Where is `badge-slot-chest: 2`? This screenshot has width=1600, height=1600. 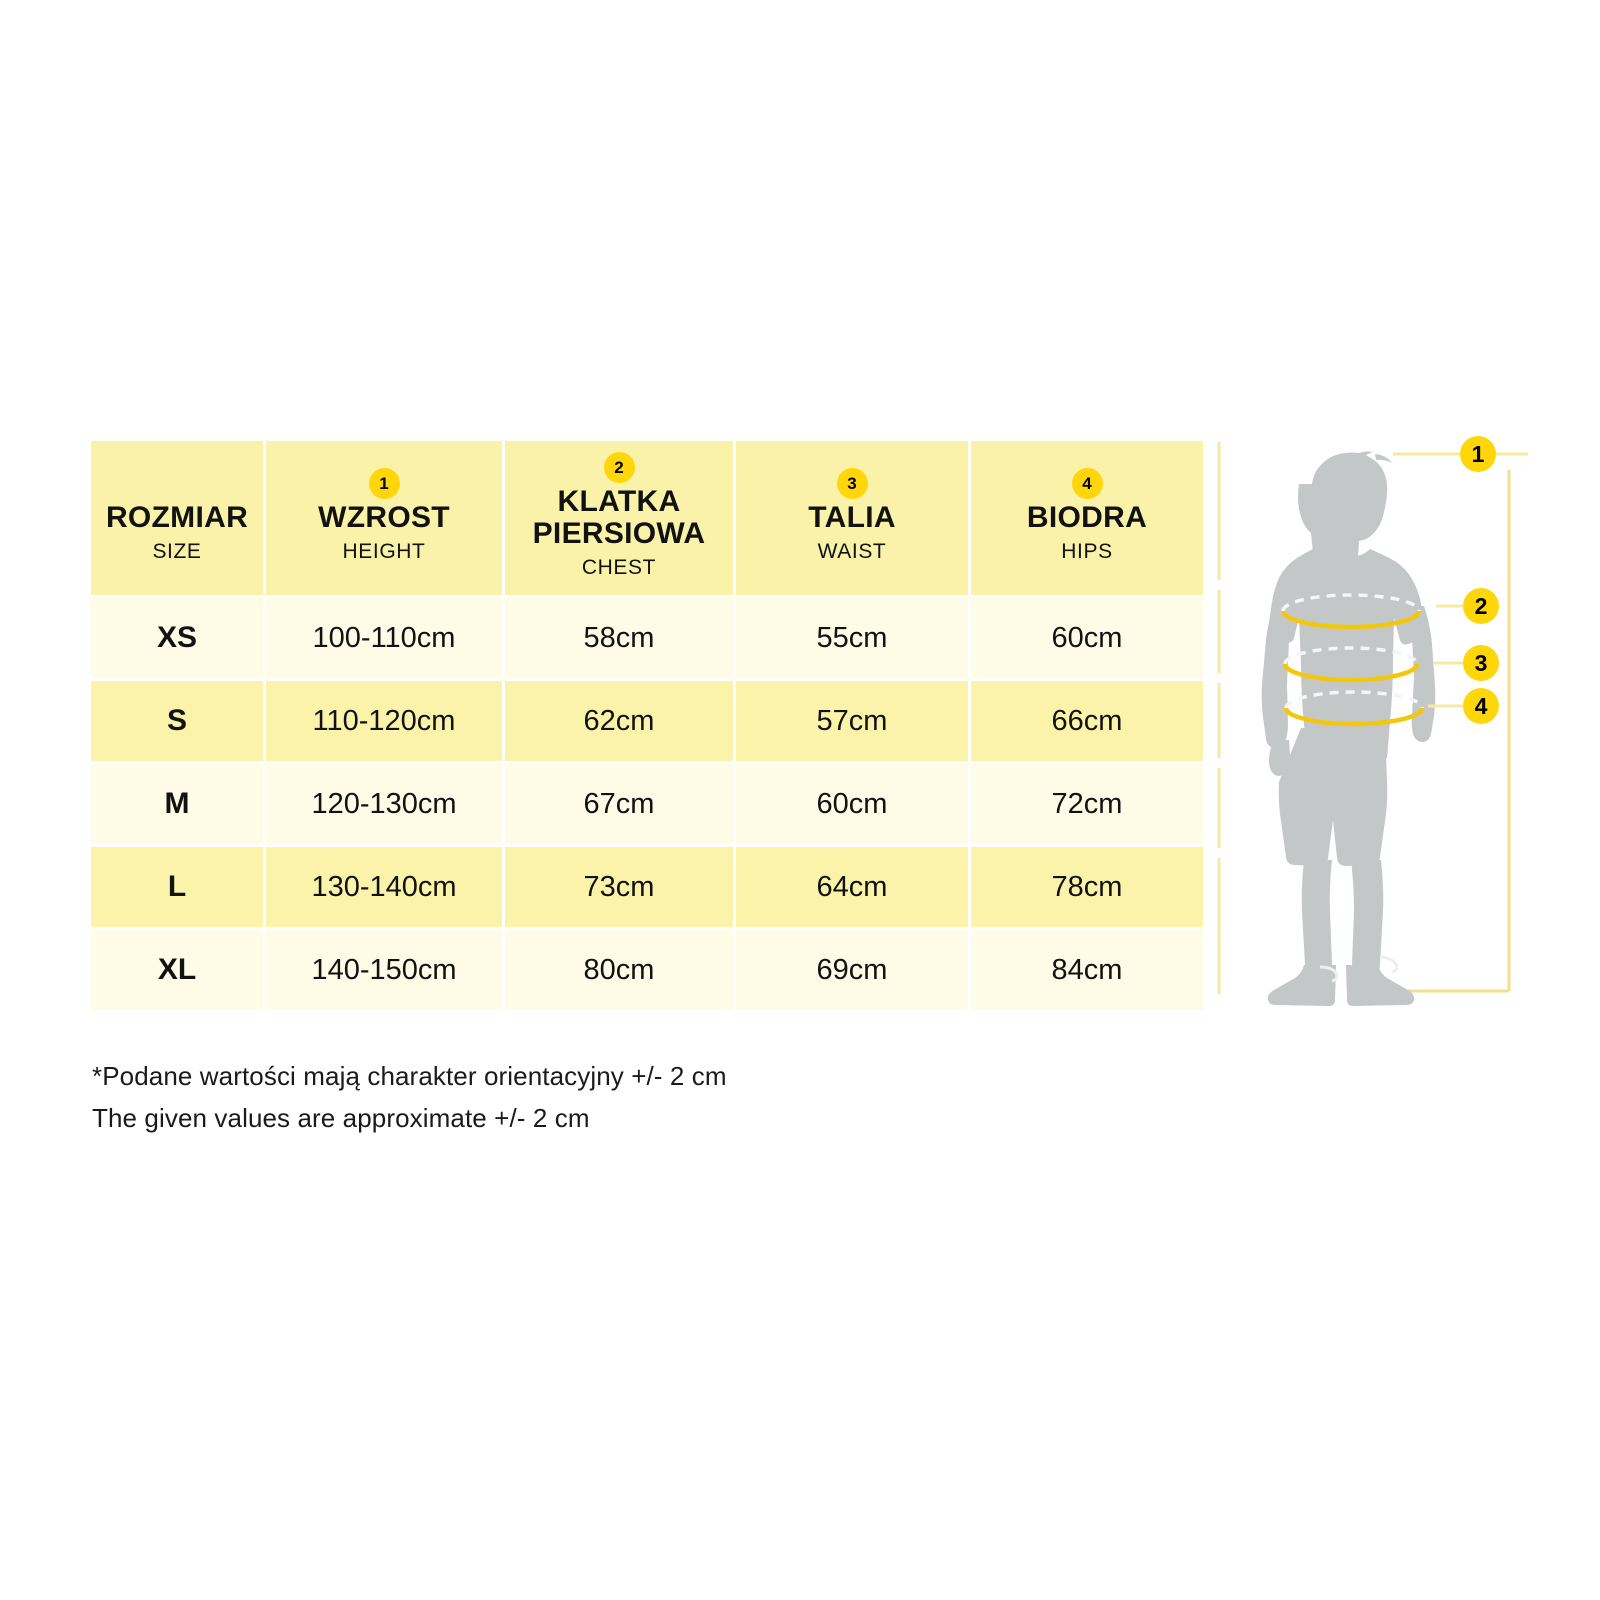
badge-slot-chest: 2 is located at coordinates (619, 469).